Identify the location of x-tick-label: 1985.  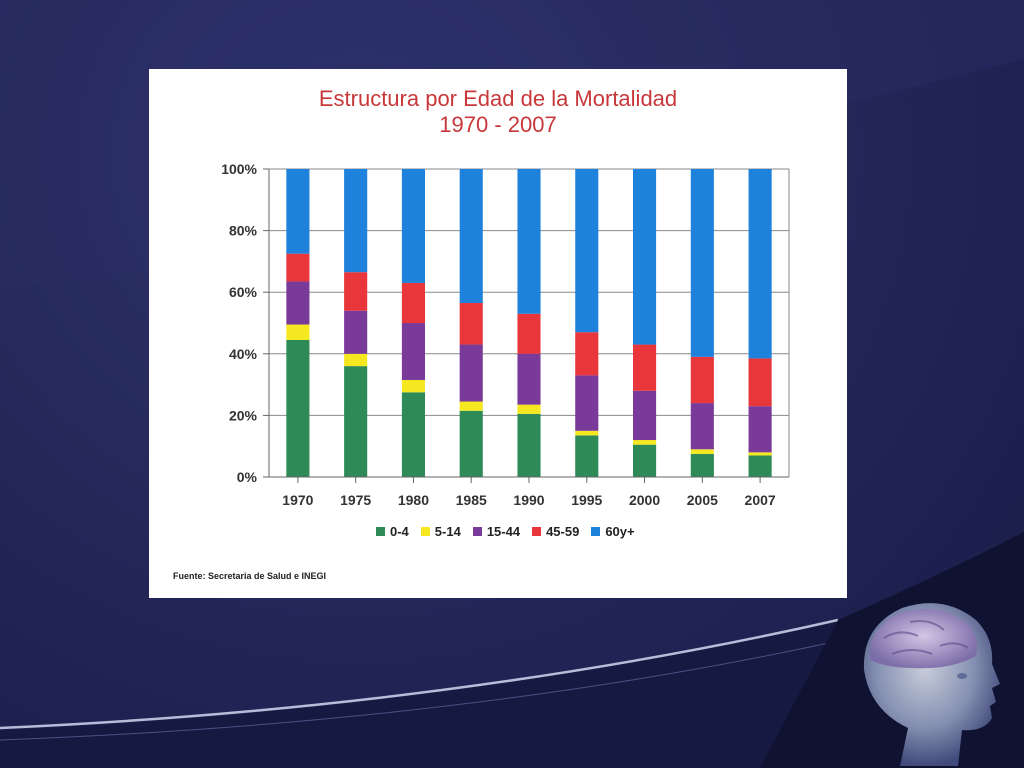
(471, 500).